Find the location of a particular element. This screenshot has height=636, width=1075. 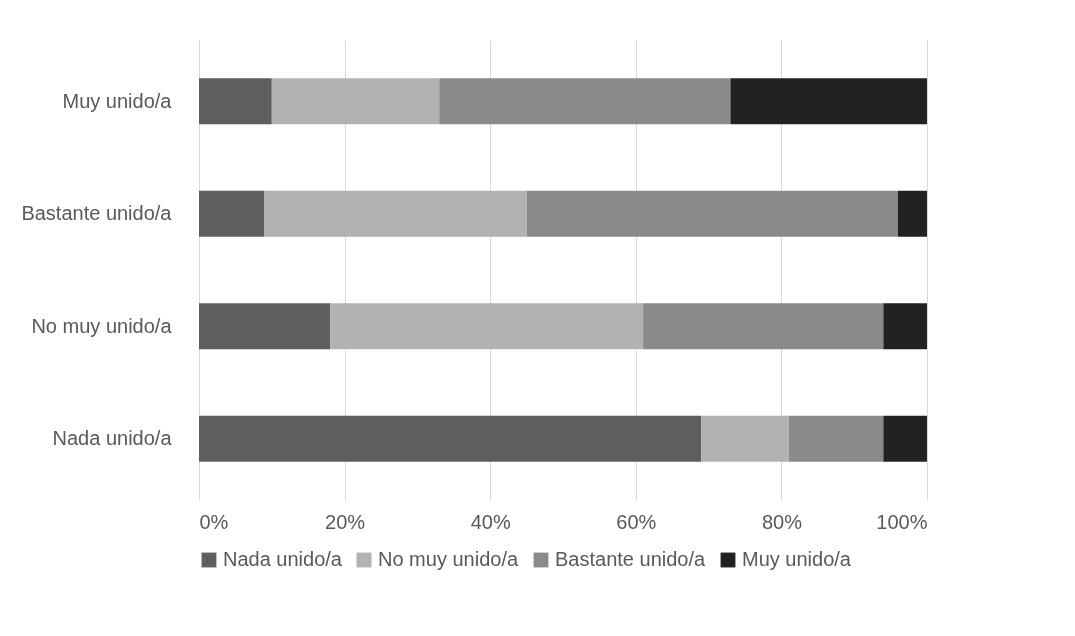

legend-label: Muy unido/a is located at coordinates (797, 559).